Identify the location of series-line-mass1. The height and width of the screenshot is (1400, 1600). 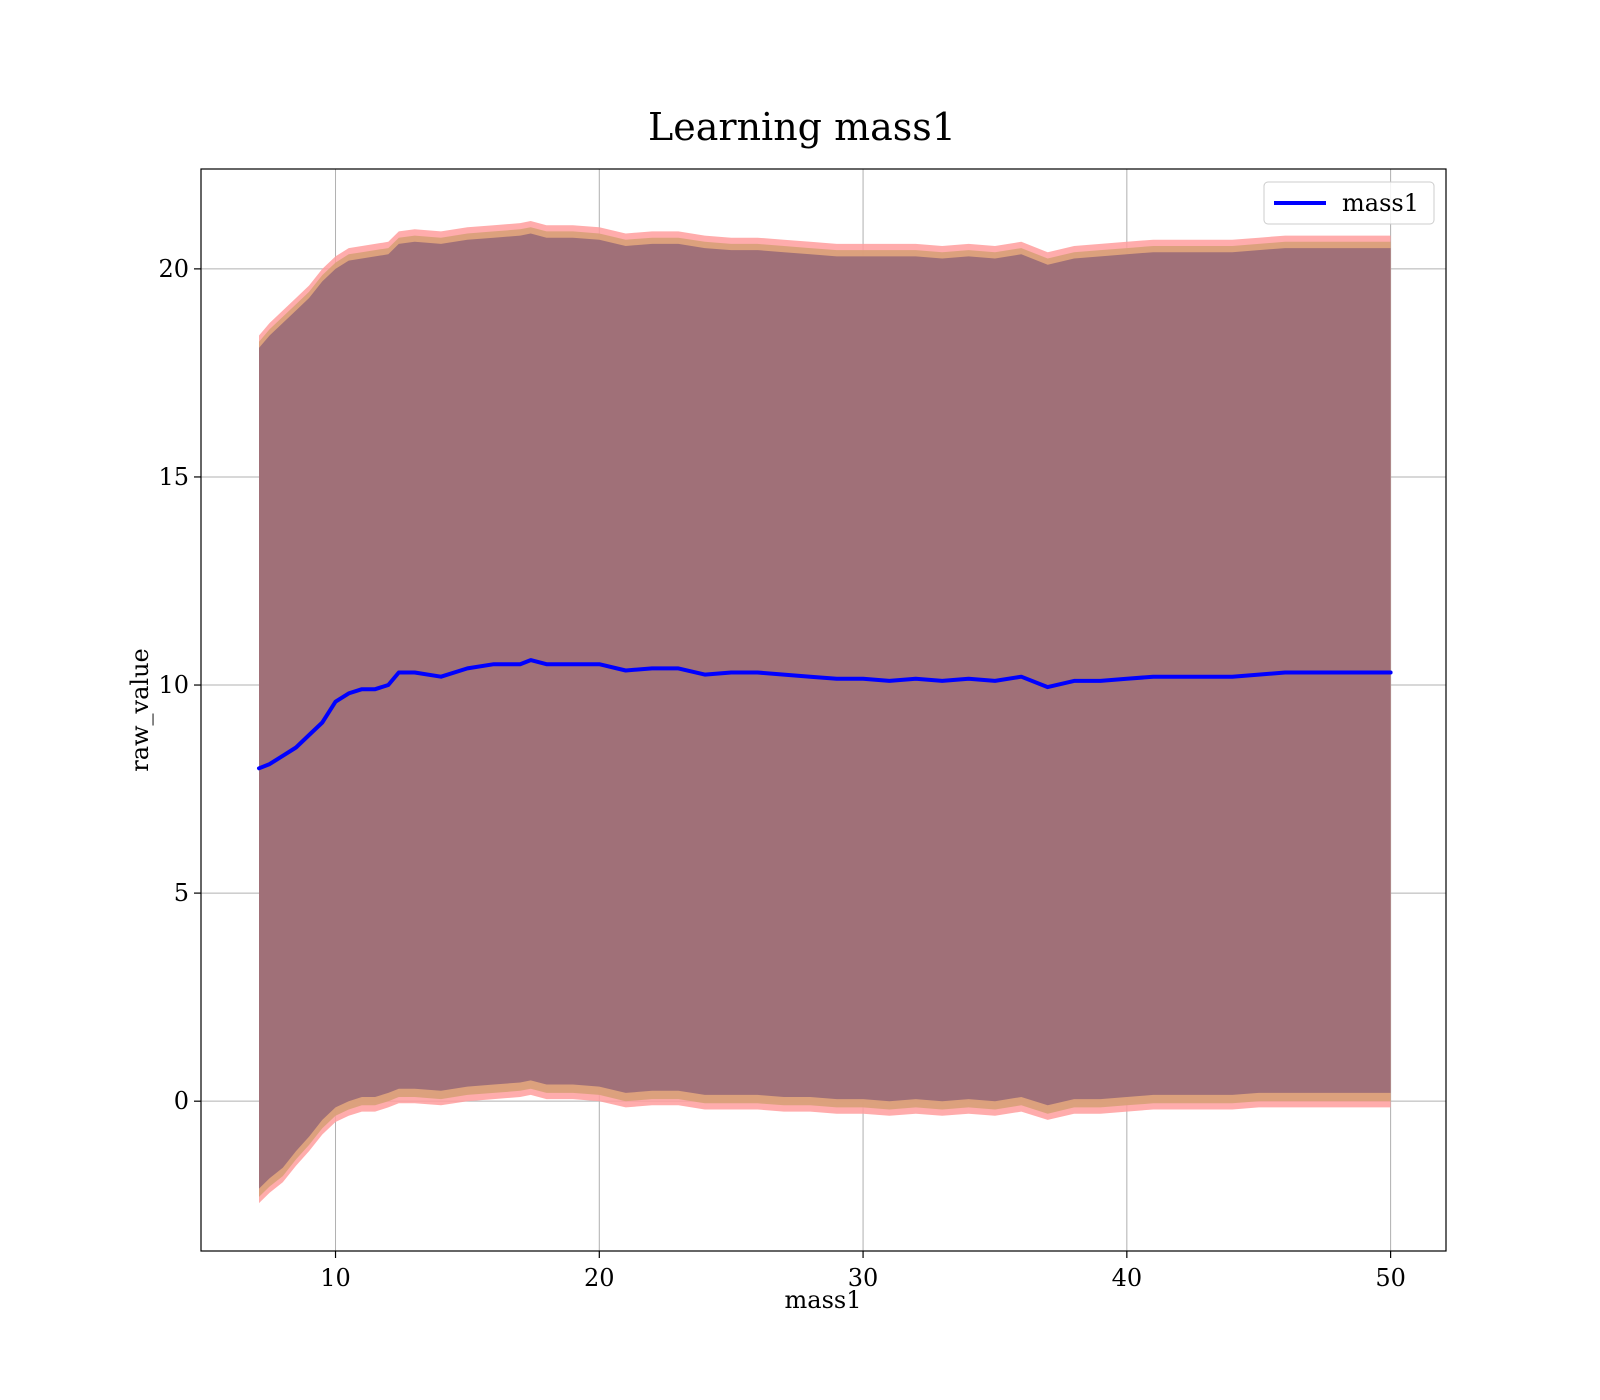
(825, 714).